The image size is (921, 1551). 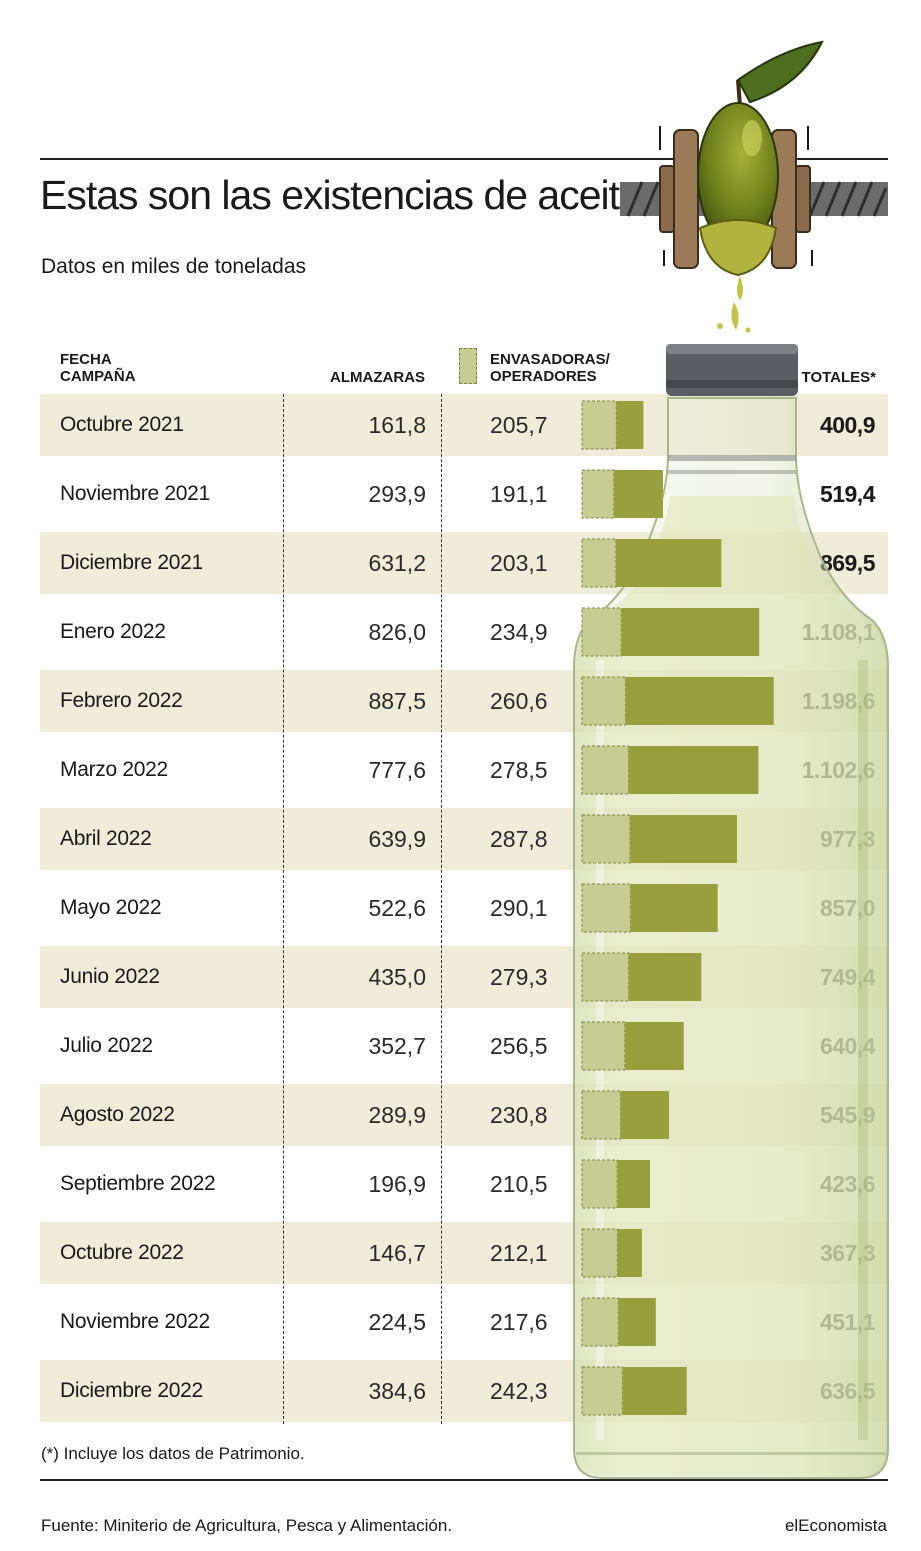 I want to click on row-fecha: Octubre 2021, so click(x=122, y=424).